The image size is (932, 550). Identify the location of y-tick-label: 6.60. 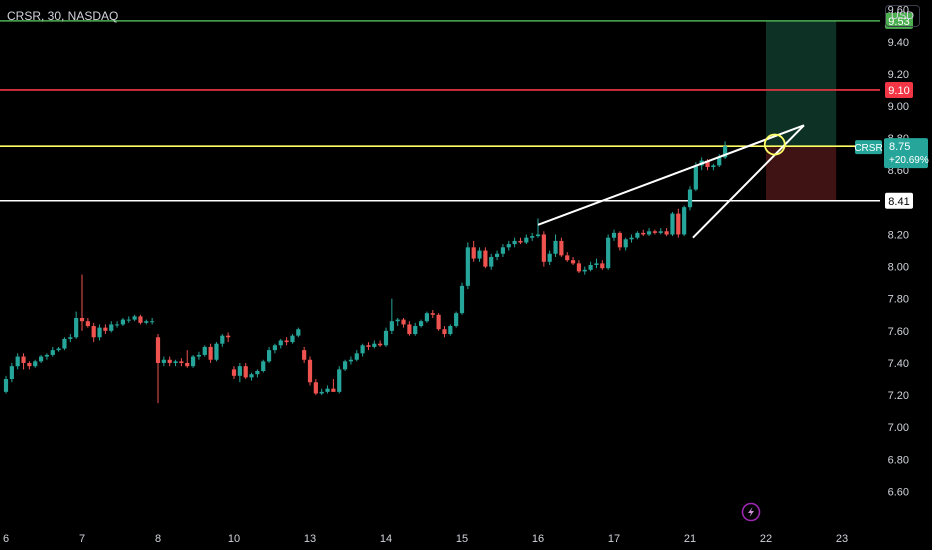
(898, 492).